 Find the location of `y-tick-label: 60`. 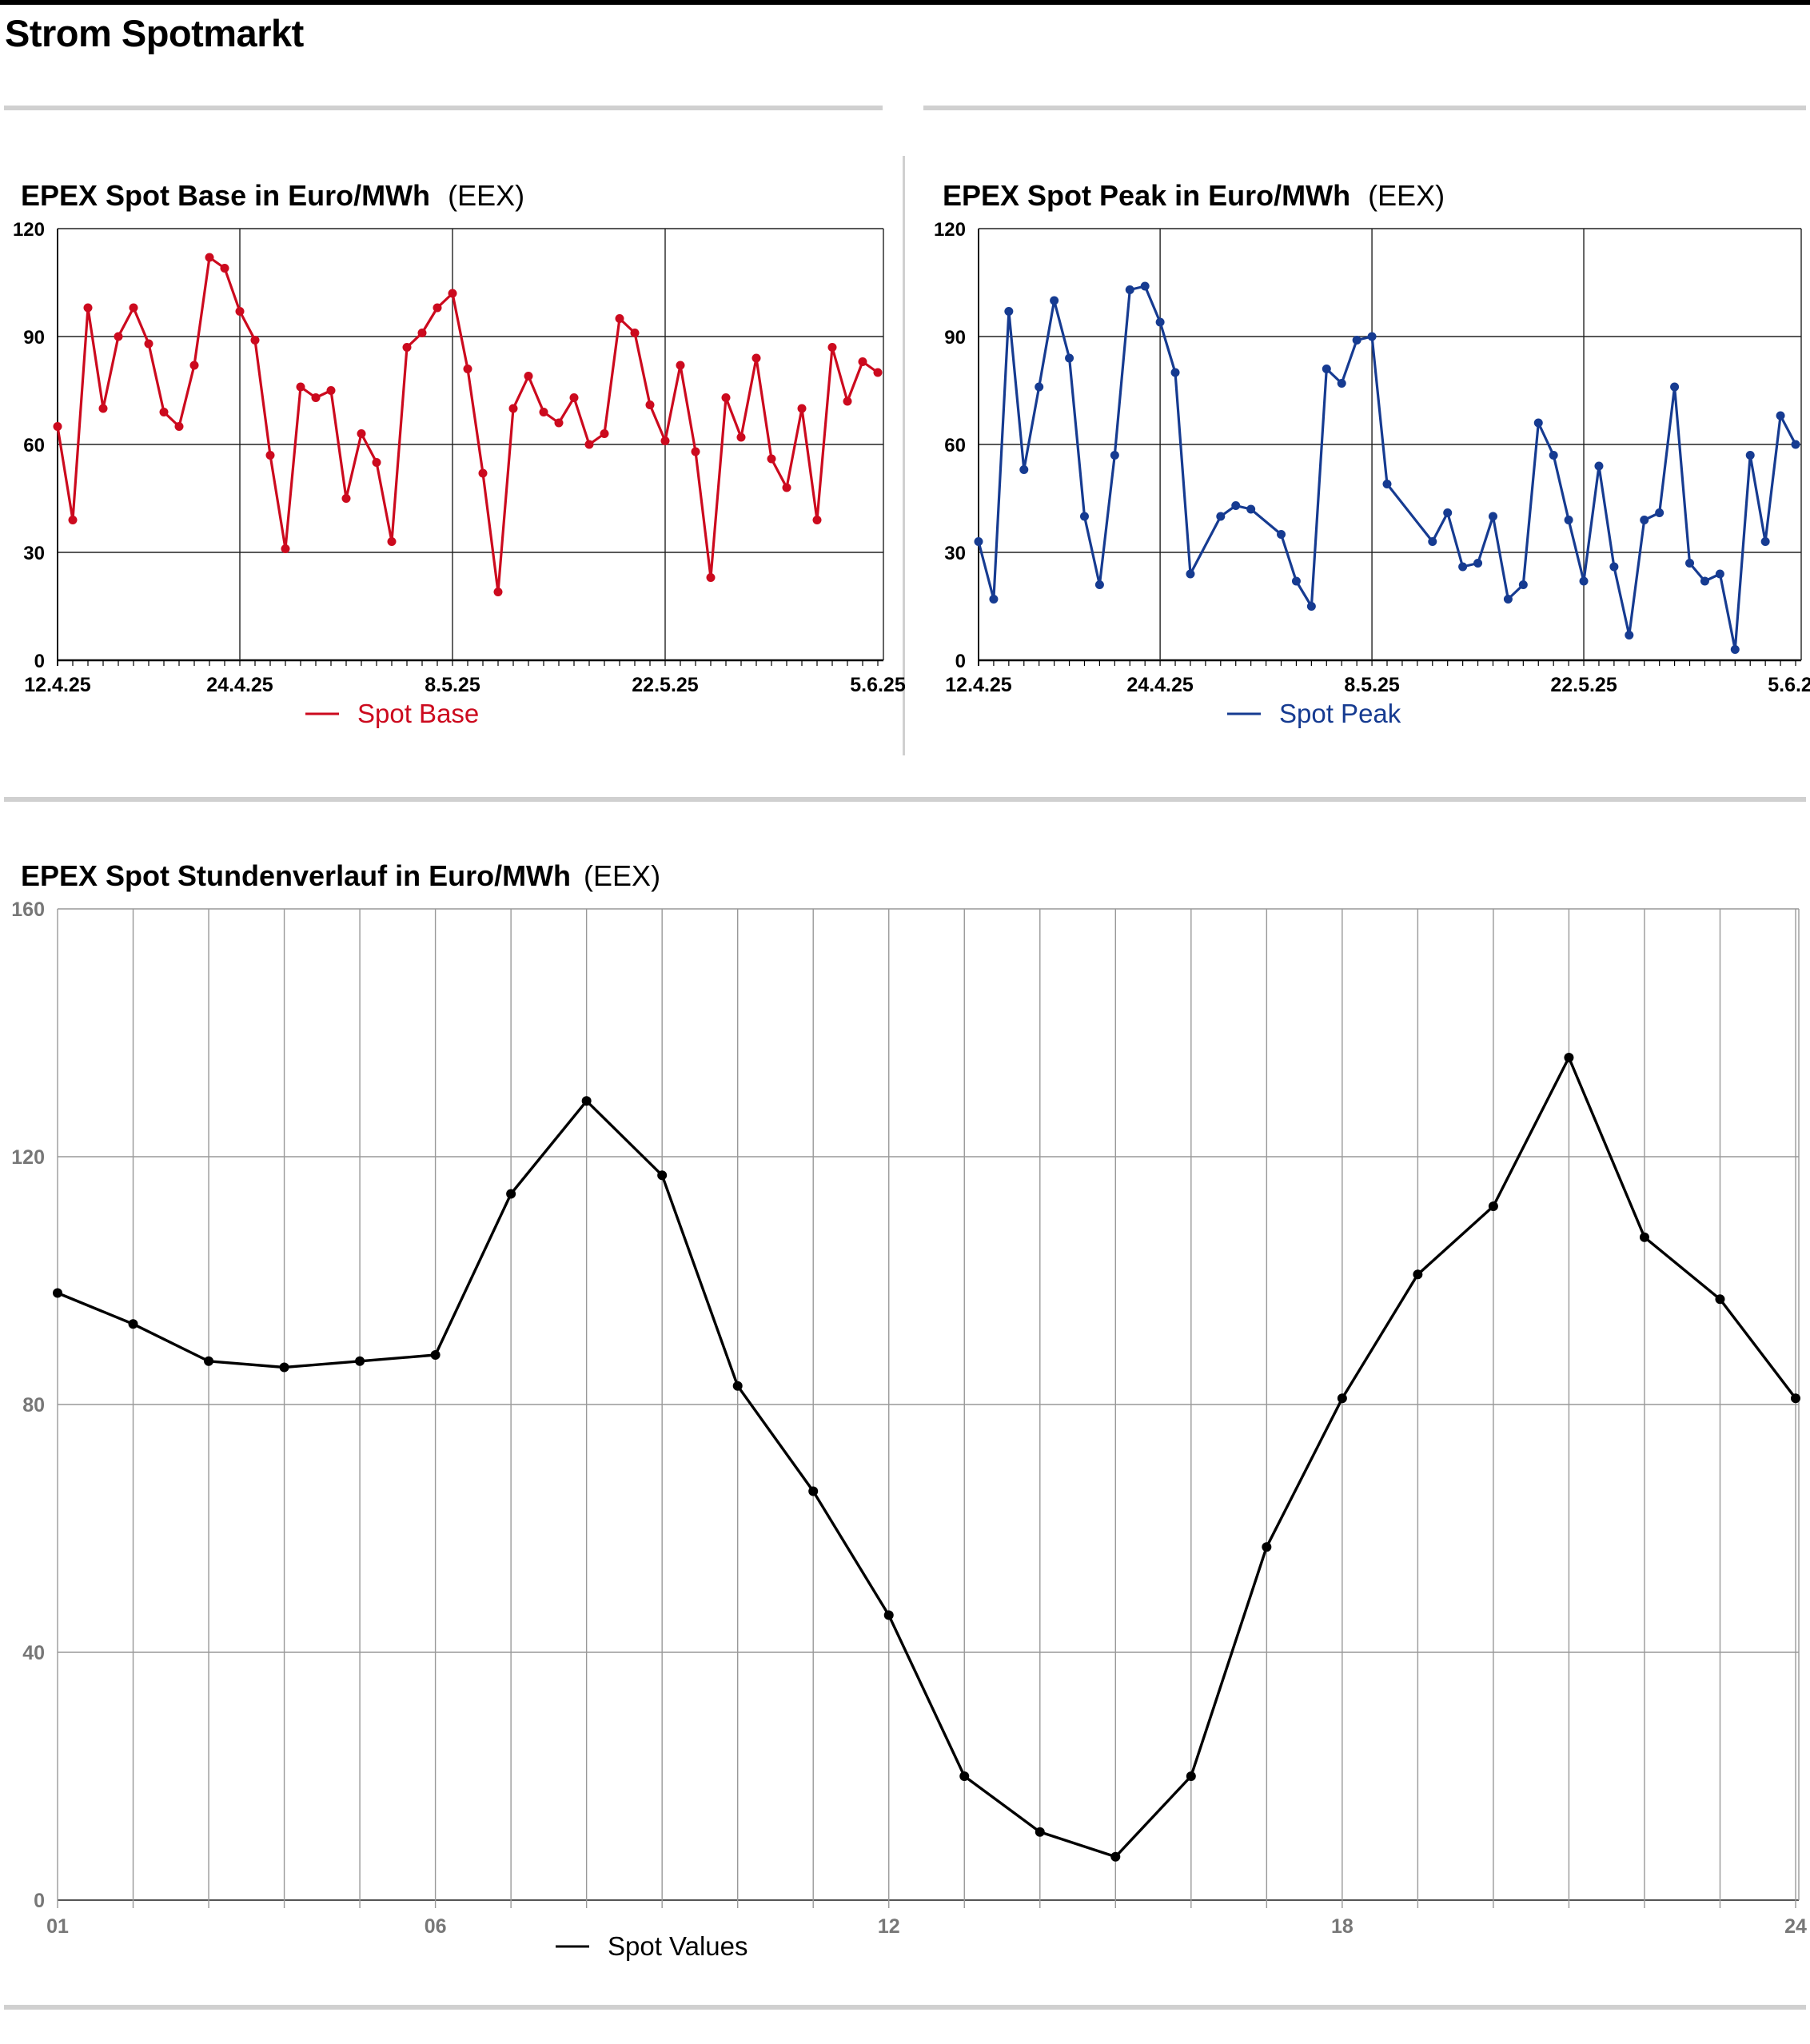

y-tick-label: 60 is located at coordinates (34, 445).